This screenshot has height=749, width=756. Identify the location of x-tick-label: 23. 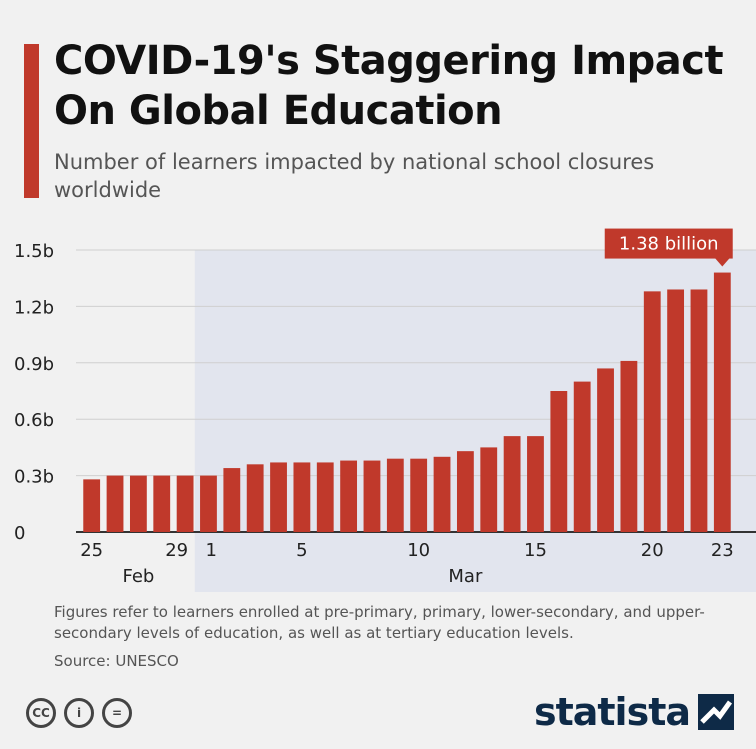
(722, 550).